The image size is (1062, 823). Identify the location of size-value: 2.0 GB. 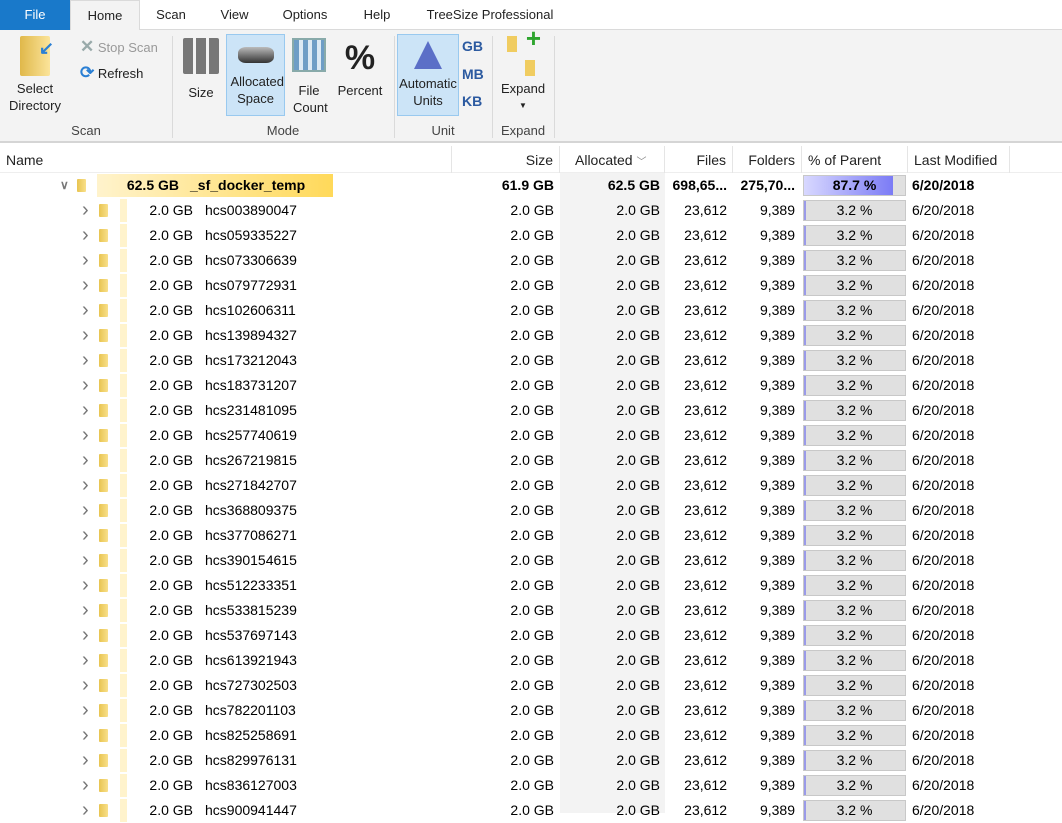
(532, 660).